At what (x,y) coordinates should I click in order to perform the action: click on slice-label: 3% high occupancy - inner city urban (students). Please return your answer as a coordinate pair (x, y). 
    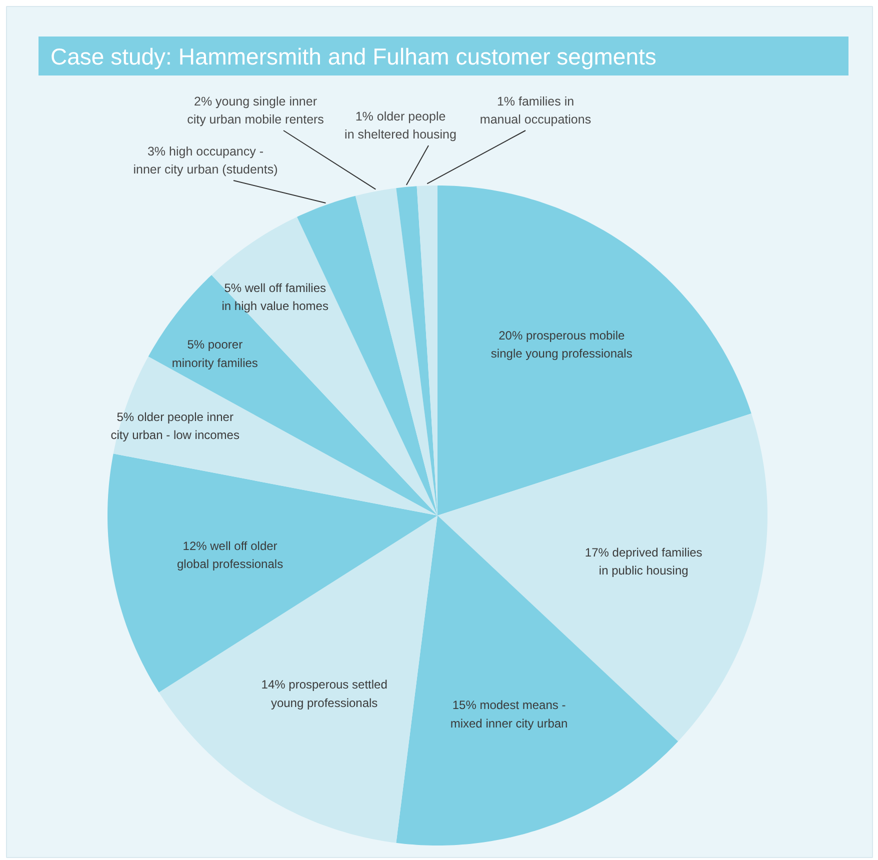
    Looking at the image, I should click on (205, 160).